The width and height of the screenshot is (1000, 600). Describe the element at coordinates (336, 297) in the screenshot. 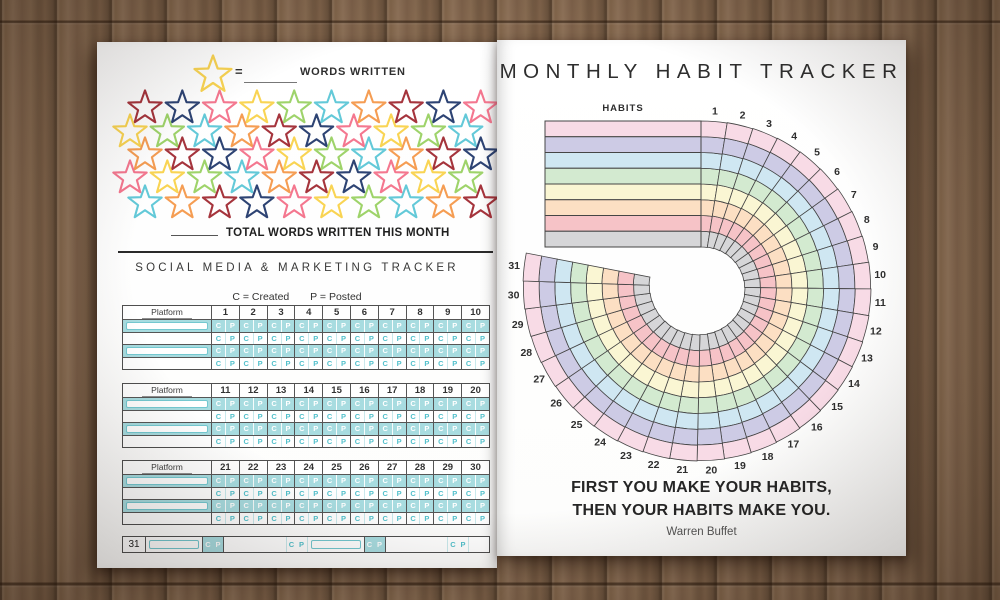

I see `legend-posted: P = Posted` at that location.